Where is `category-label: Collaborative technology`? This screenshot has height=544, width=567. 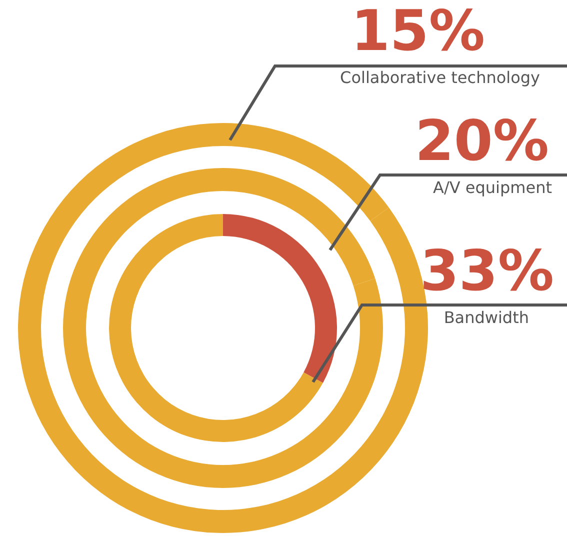 category-label: Collaborative technology is located at coordinates (440, 78).